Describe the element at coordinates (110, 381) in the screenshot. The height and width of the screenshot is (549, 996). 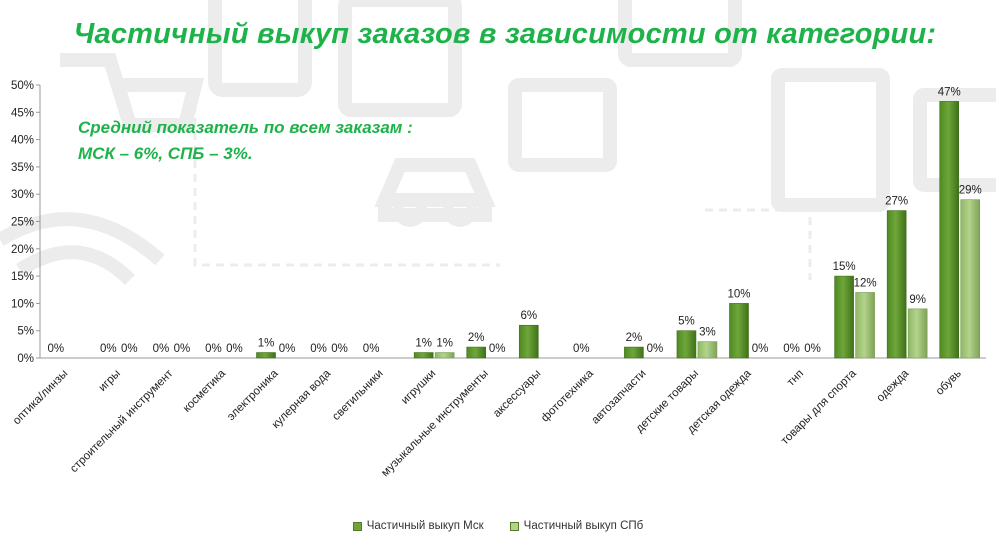
I see `x-tick-label: игры` at that location.